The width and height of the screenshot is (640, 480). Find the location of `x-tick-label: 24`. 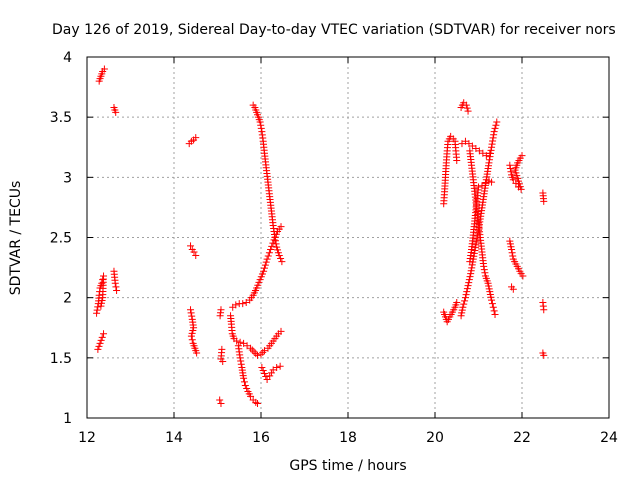

x-tick-label: 24 is located at coordinates (609, 438).